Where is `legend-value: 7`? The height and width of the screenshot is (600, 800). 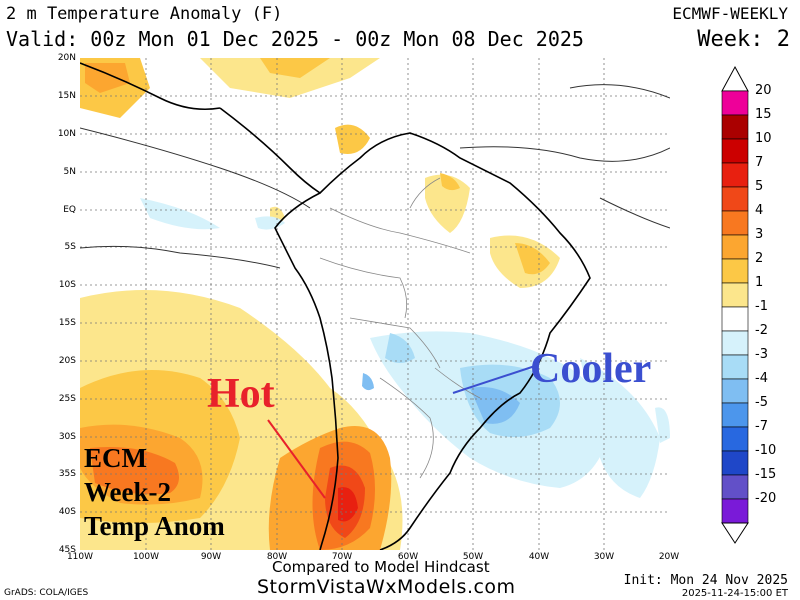 legend-value: 7 is located at coordinates (759, 162).